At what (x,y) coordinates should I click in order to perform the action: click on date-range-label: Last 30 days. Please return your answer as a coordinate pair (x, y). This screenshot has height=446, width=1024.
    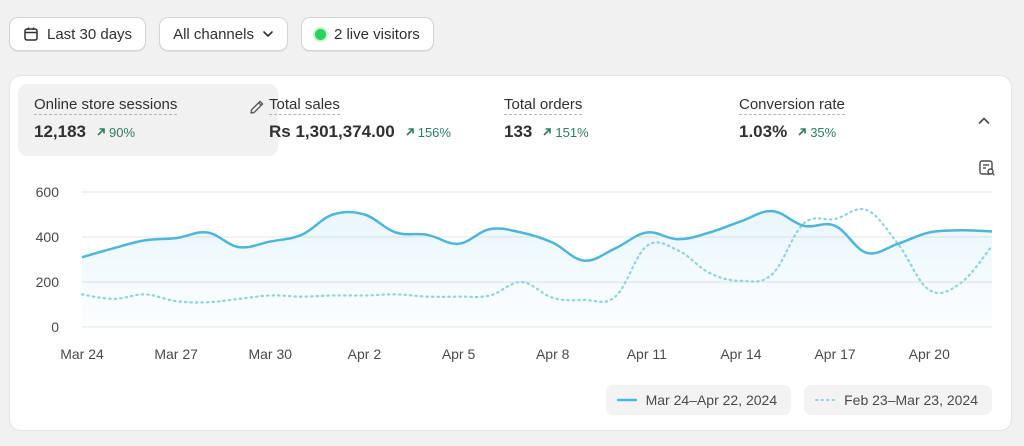
    Looking at the image, I should click on (90, 34).